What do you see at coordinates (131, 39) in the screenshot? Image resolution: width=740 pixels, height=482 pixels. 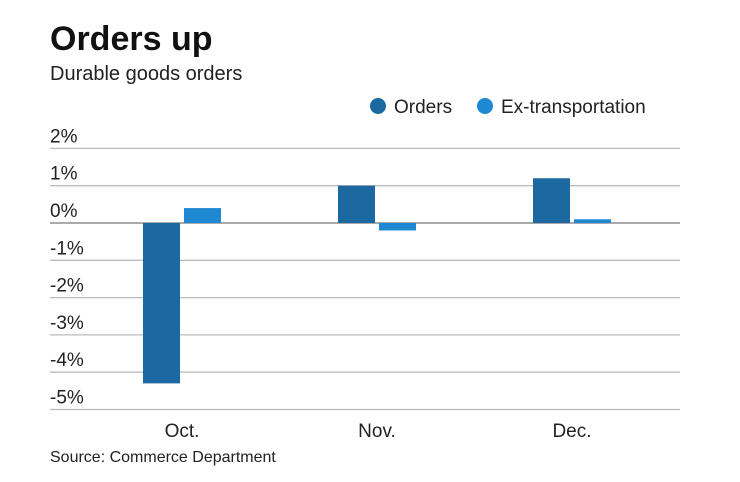 I see `chart-title: Orders up` at bounding box center [131, 39].